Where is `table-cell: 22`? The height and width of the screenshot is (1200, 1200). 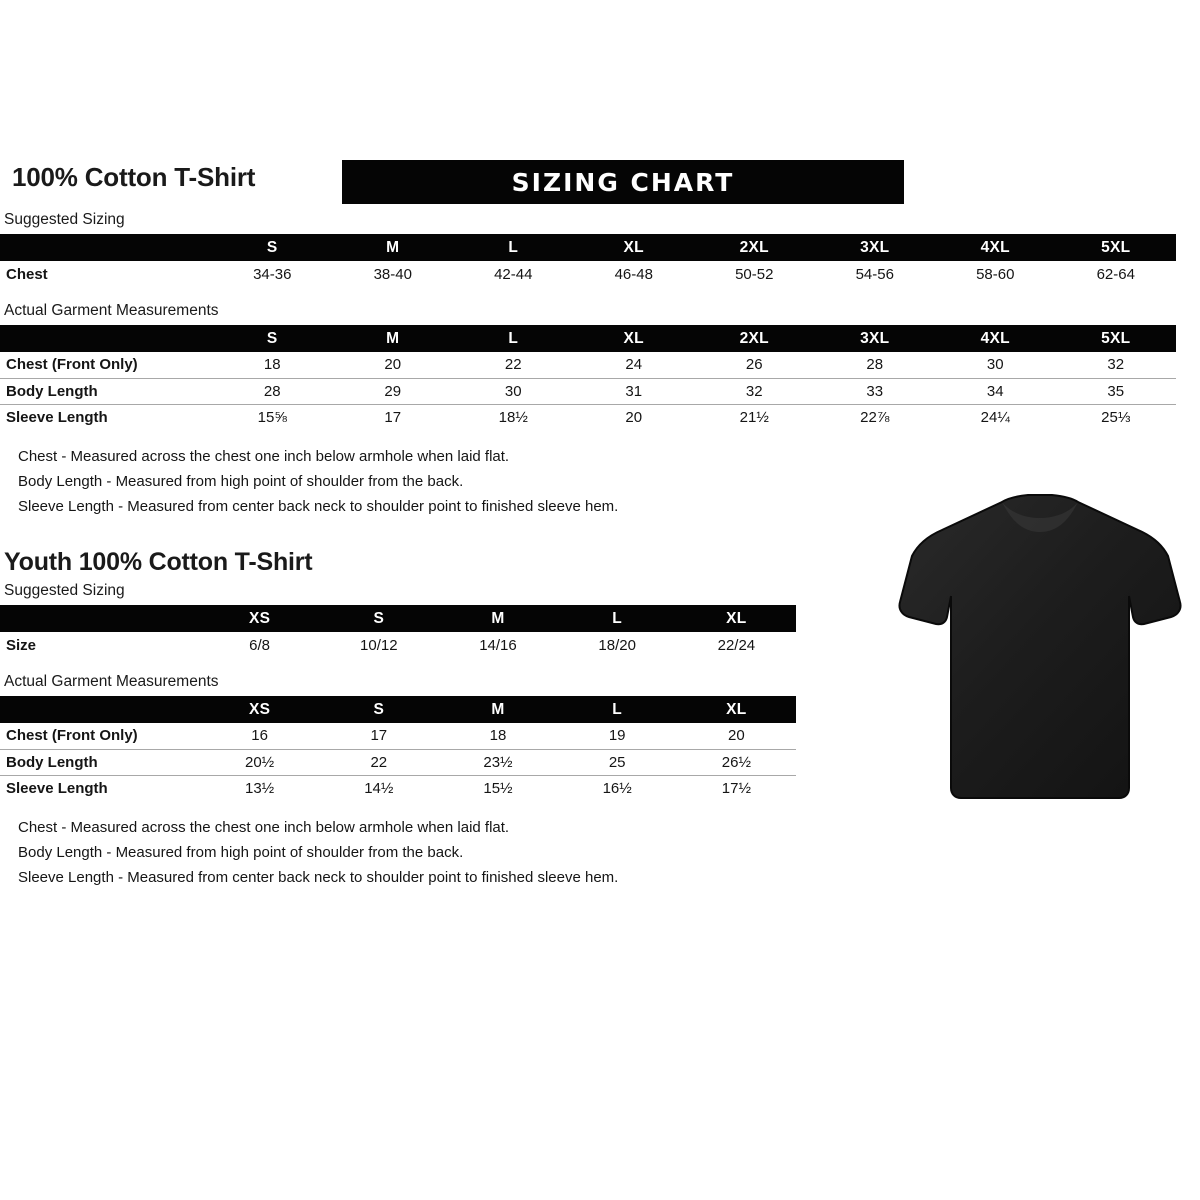
table-cell: 22 is located at coordinates (513, 365).